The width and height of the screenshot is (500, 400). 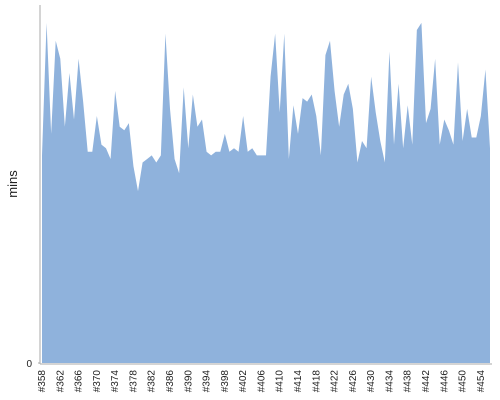 I want to click on x-tick-label: #402, so click(x=243, y=381).